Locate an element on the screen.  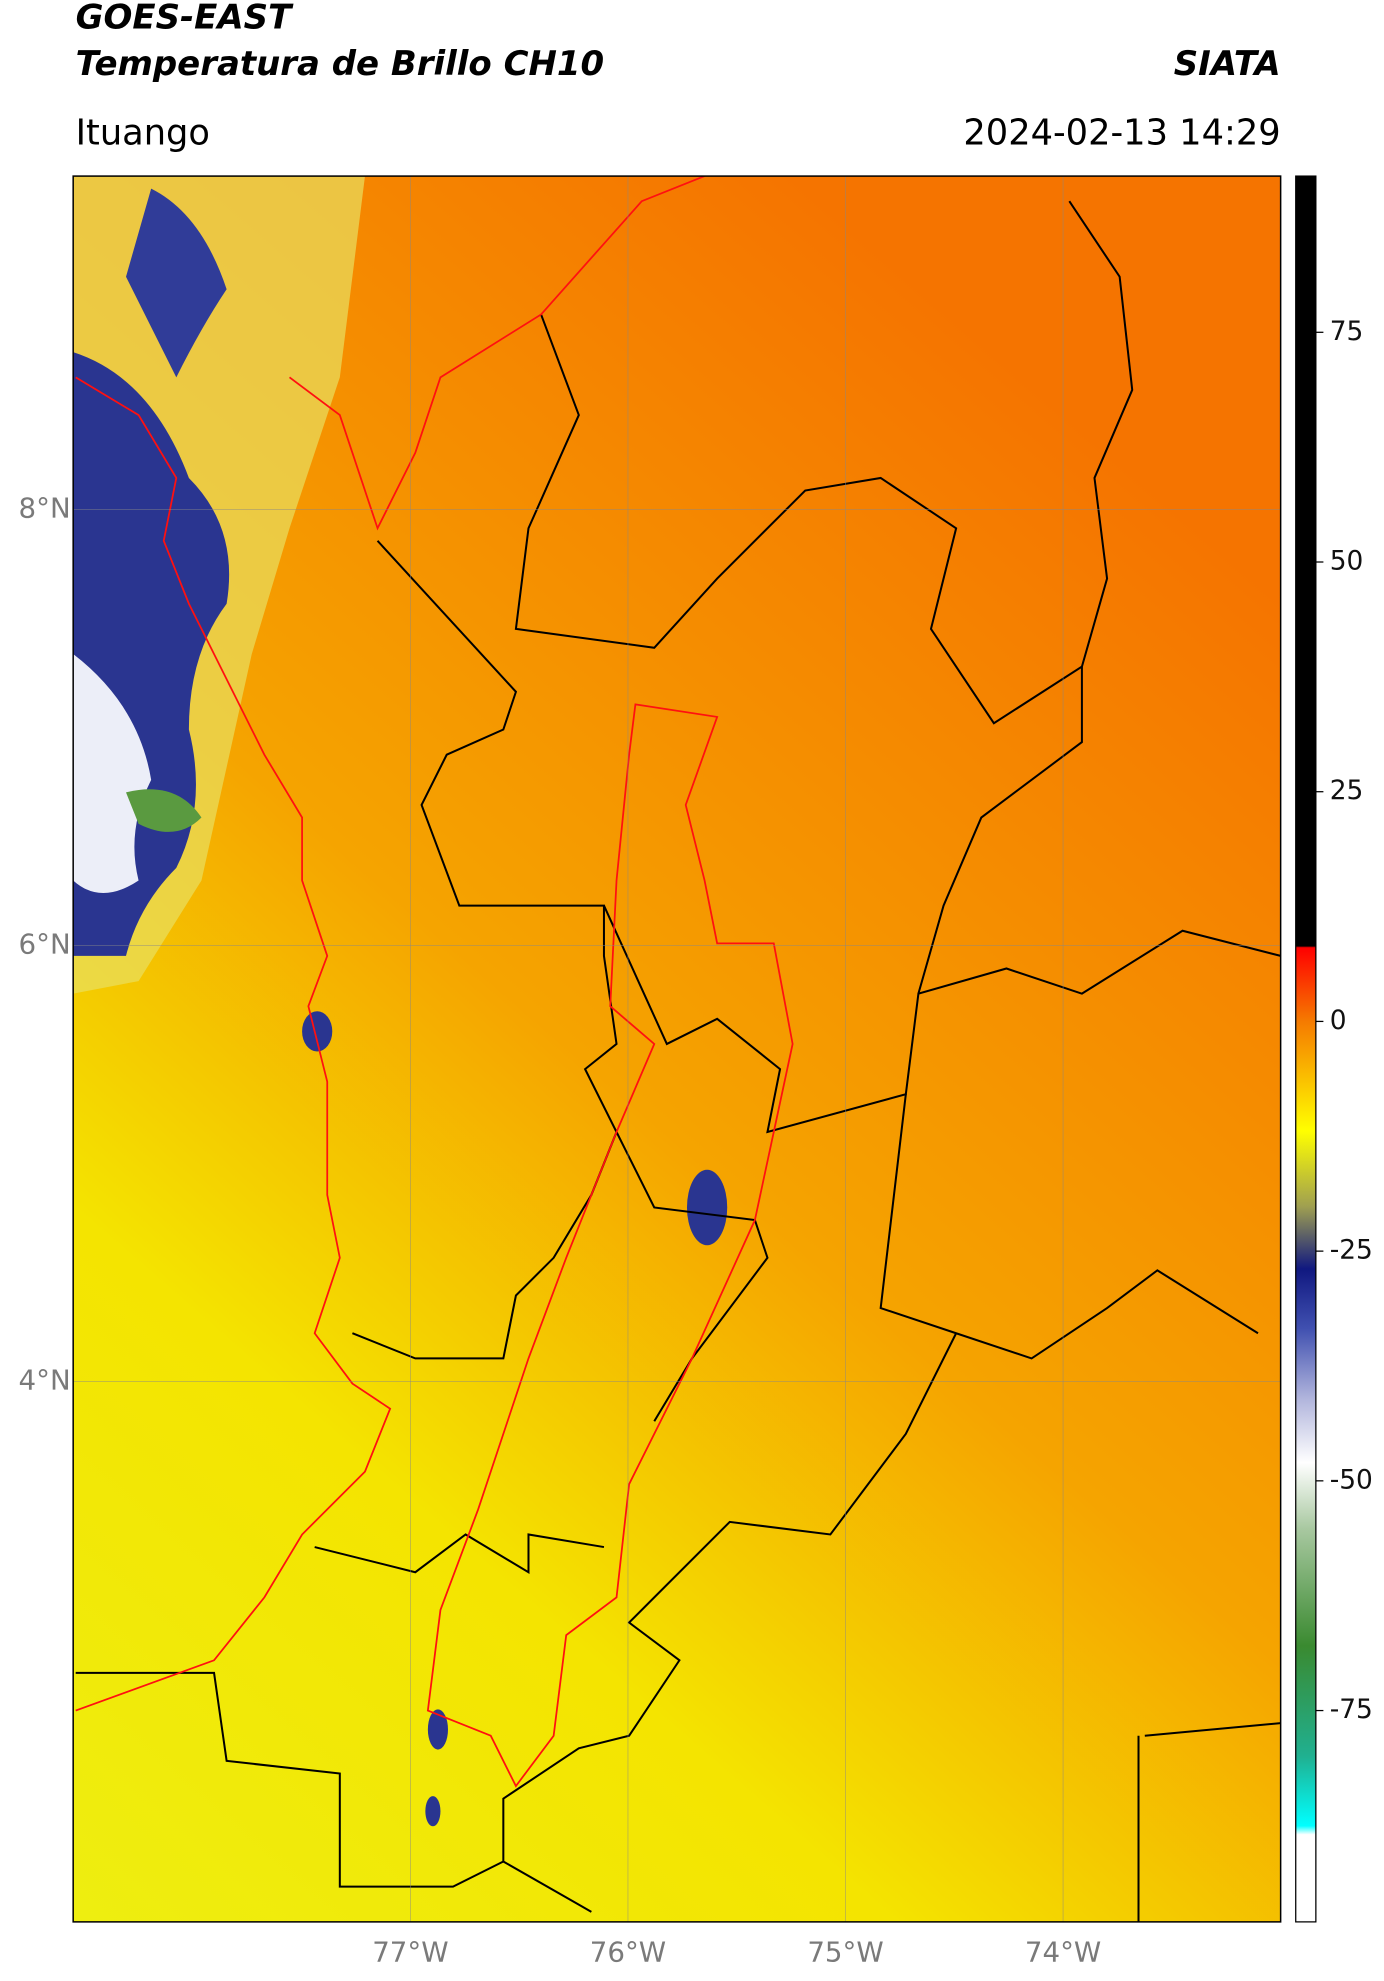
title: GOES-EAST is located at coordinates (185, 18).